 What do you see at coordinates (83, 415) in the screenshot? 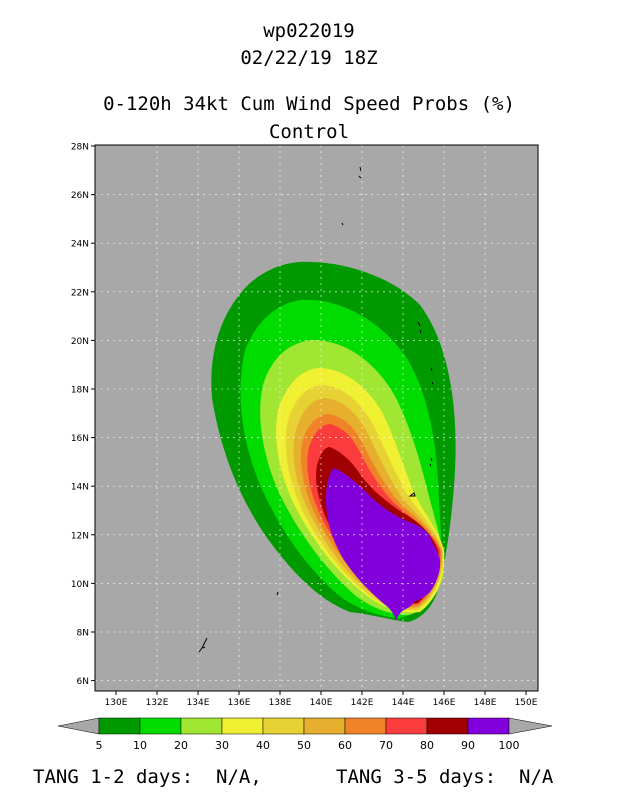
I see `lat-axis: 28N 26N 24N 22N 20N 18N 16N 14N 12N 10N 8N 6N` at bounding box center [83, 415].